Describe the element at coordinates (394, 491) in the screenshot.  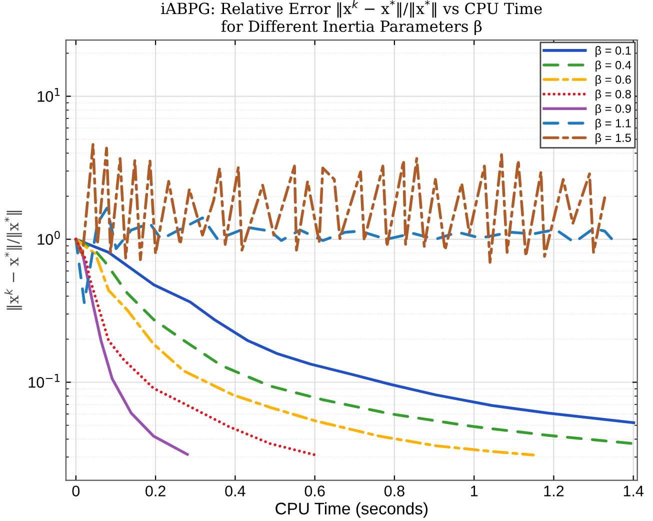
I see `x-tick-label: 0.8` at that location.